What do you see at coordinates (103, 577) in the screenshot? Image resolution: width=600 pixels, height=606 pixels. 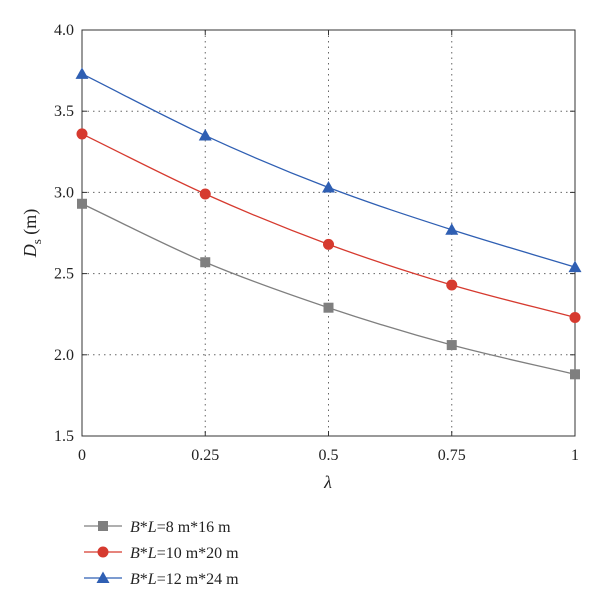 I see `legend-marker-triangle` at bounding box center [103, 577].